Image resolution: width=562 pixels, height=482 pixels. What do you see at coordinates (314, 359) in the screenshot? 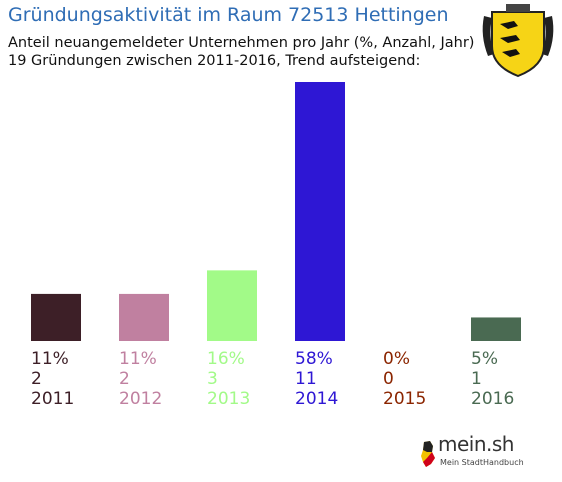
I see `percent-label-2014: 58%` at bounding box center [314, 359].